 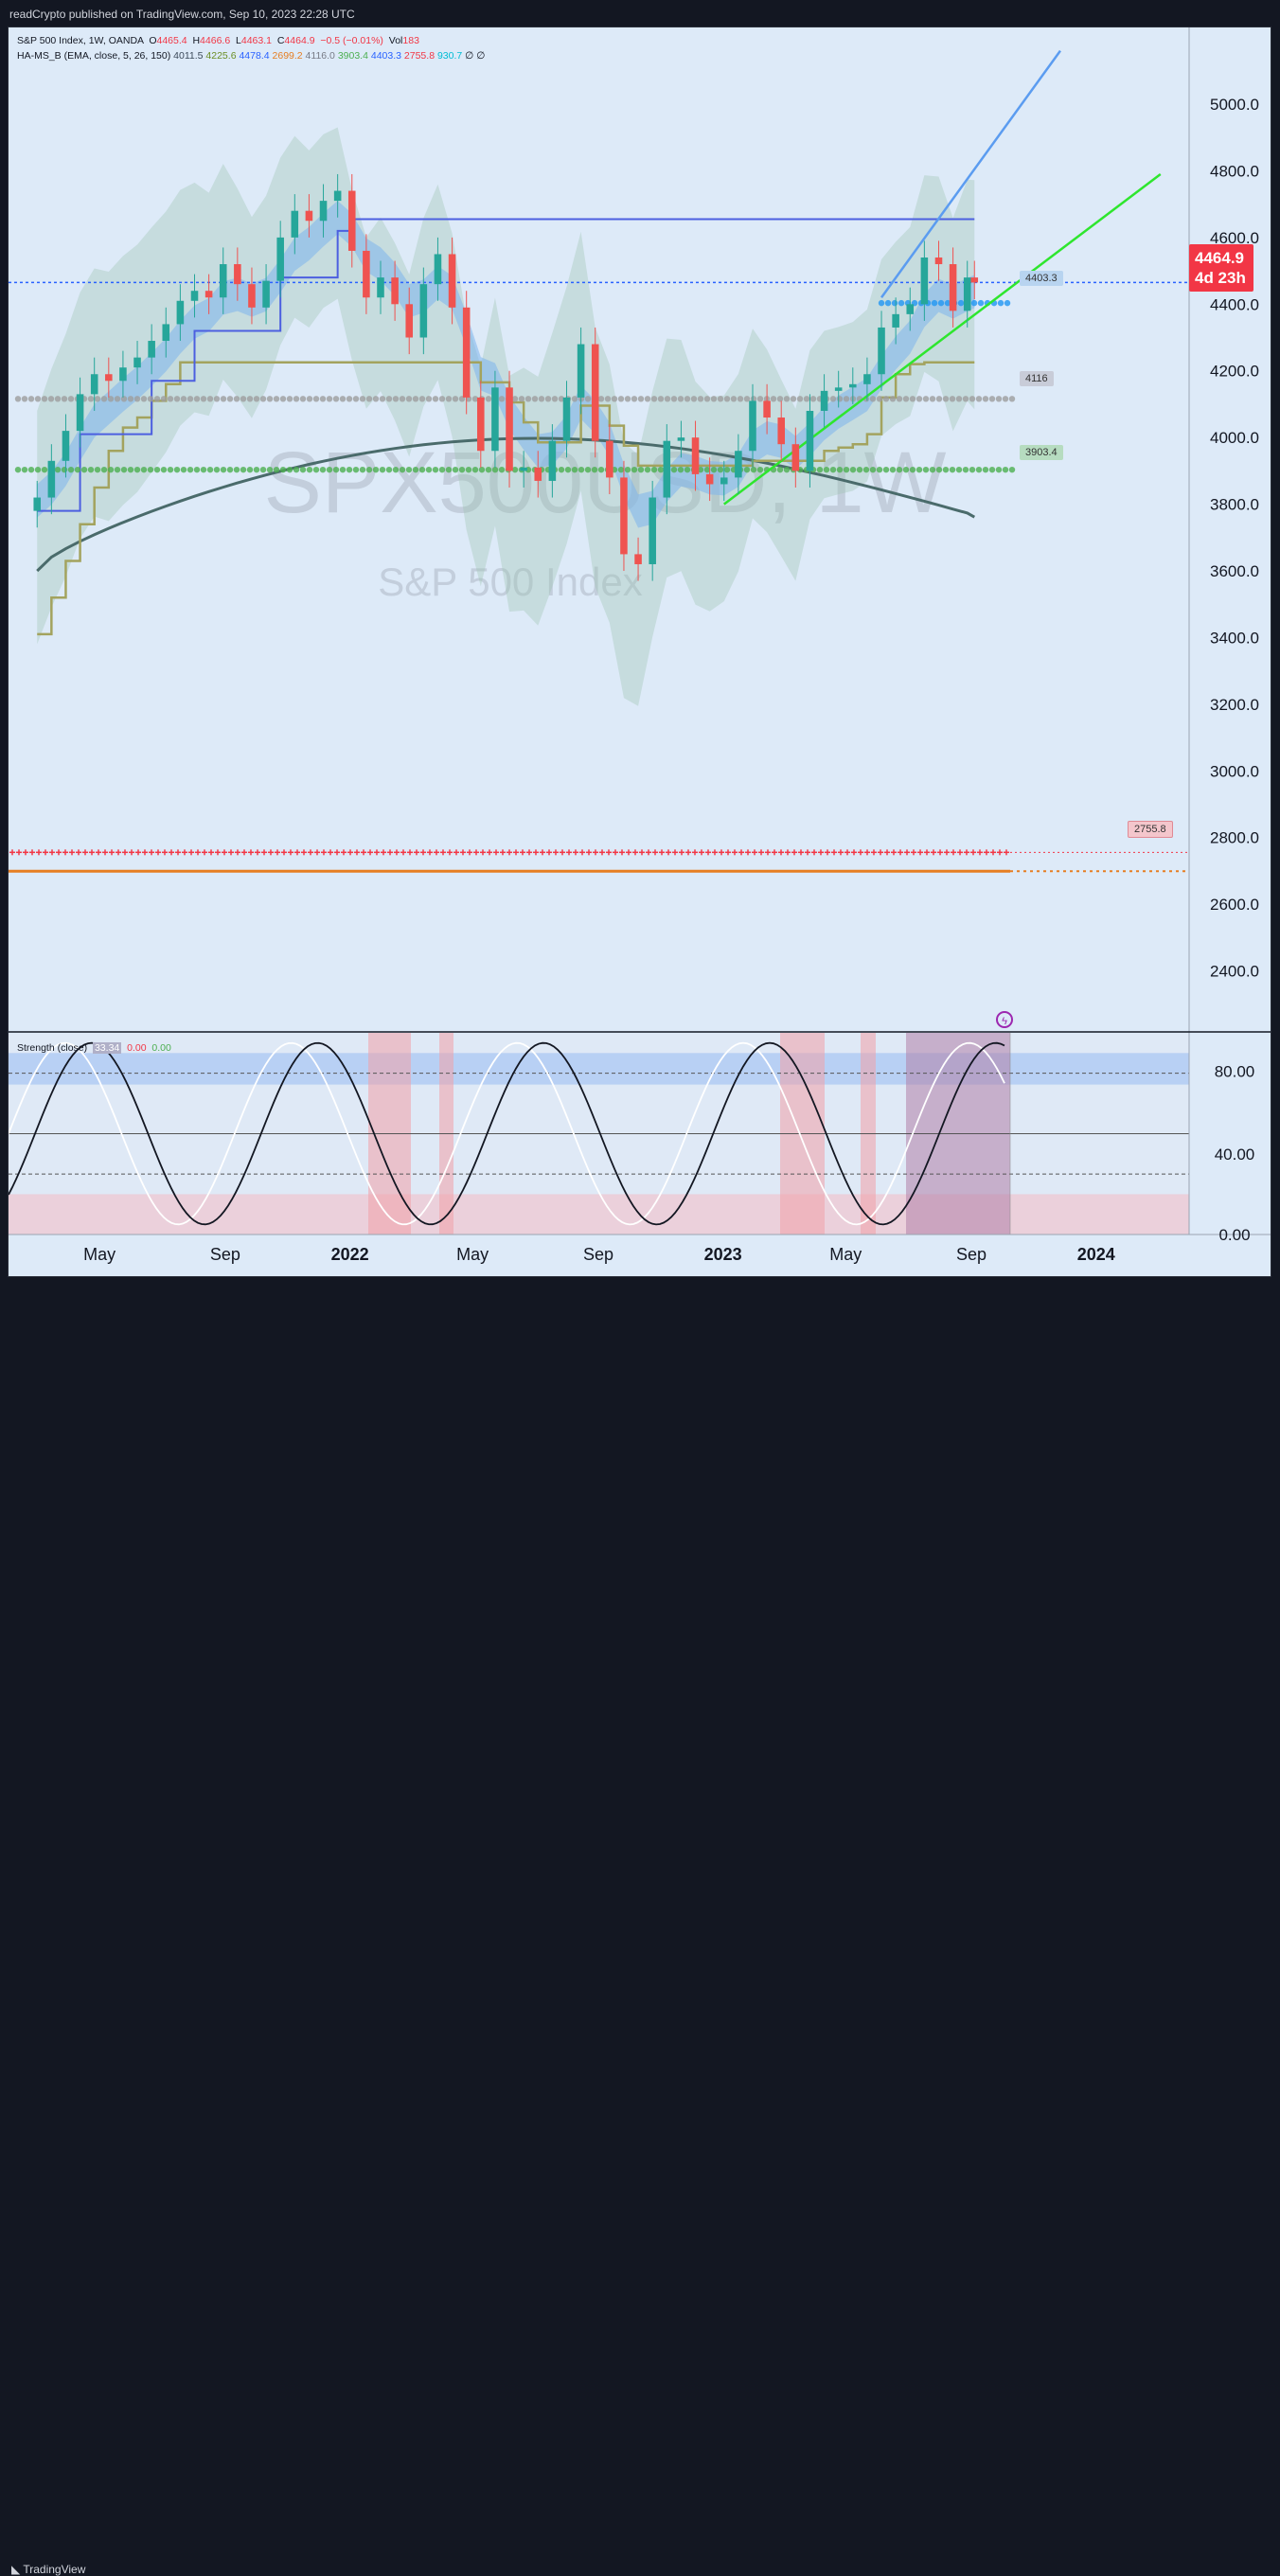 I want to click on indicator-value: 4478.4, so click(x=253, y=56).